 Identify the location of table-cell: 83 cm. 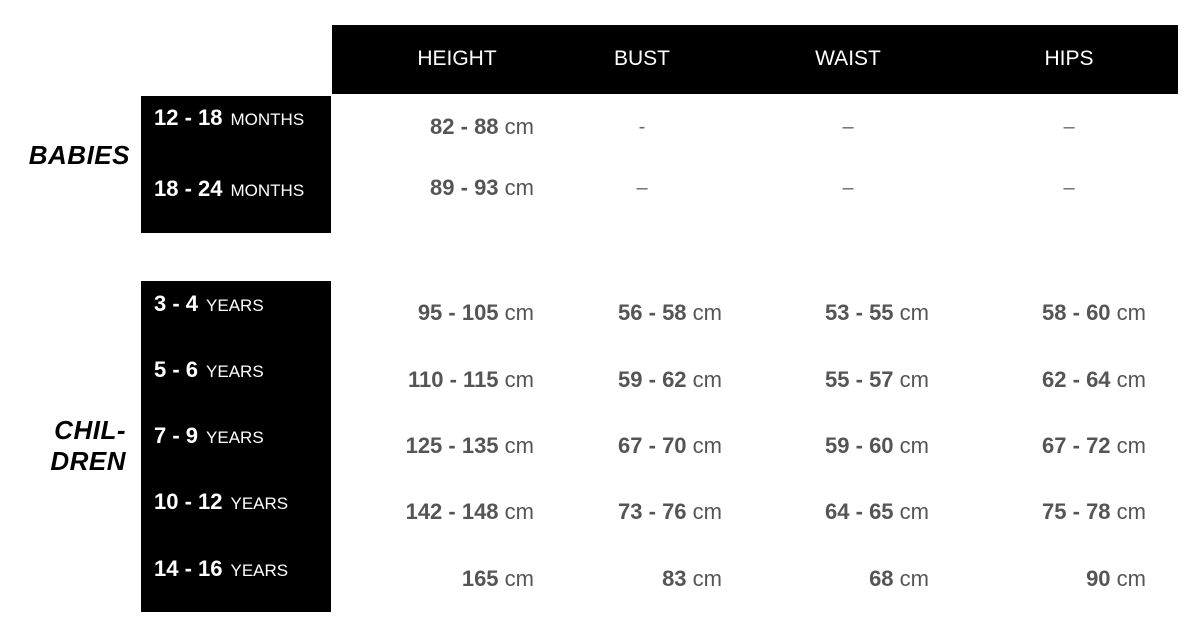
(692, 579).